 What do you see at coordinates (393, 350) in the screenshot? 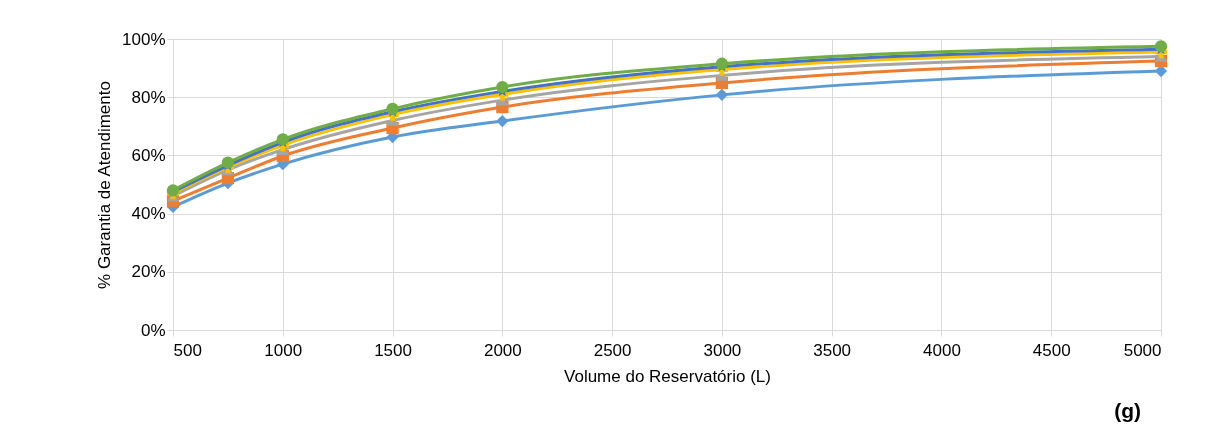
I see `x-tick-label: 1500` at bounding box center [393, 350].